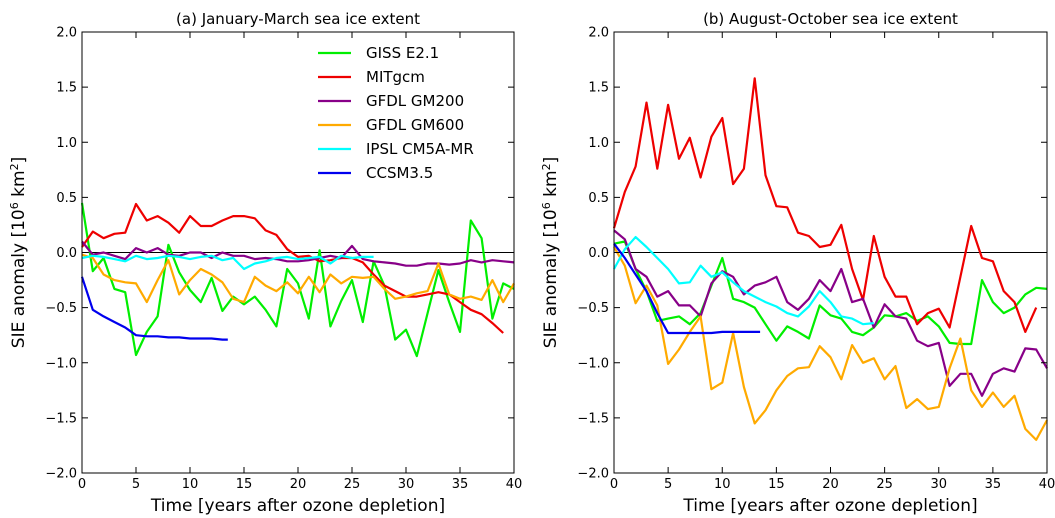 This screenshot has height=518, width=1055. Describe the element at coordinates (420, 149) in the screenshot. I see `legend-label: IPSL CM5A-MR` at that location.